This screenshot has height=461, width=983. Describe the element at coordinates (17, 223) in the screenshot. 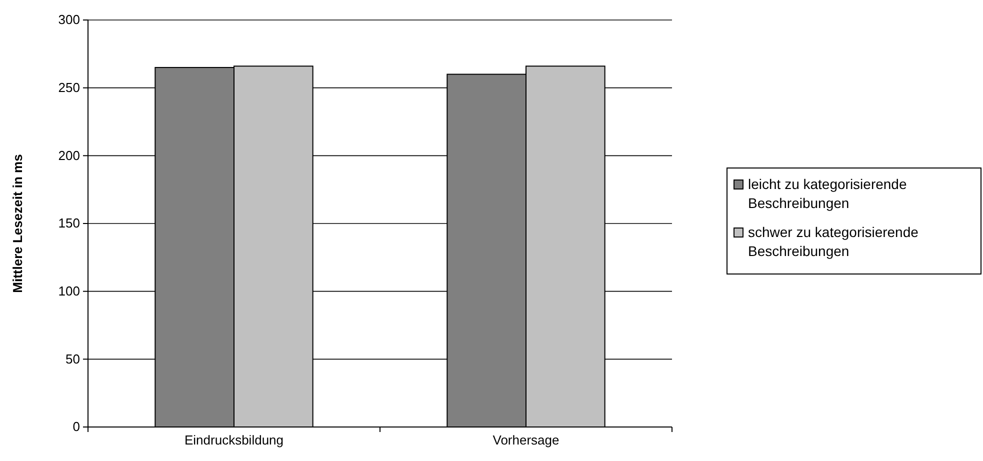

I see `y-axis-title: Mittlere Lesezeit in ms` at that location.